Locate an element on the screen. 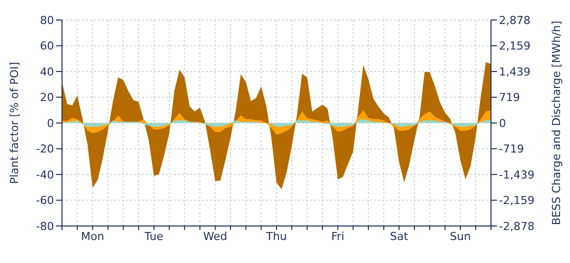 This screenshot has height=263, width=570. y2-tick-label: -2,159 is located at coordinates (516, 201).